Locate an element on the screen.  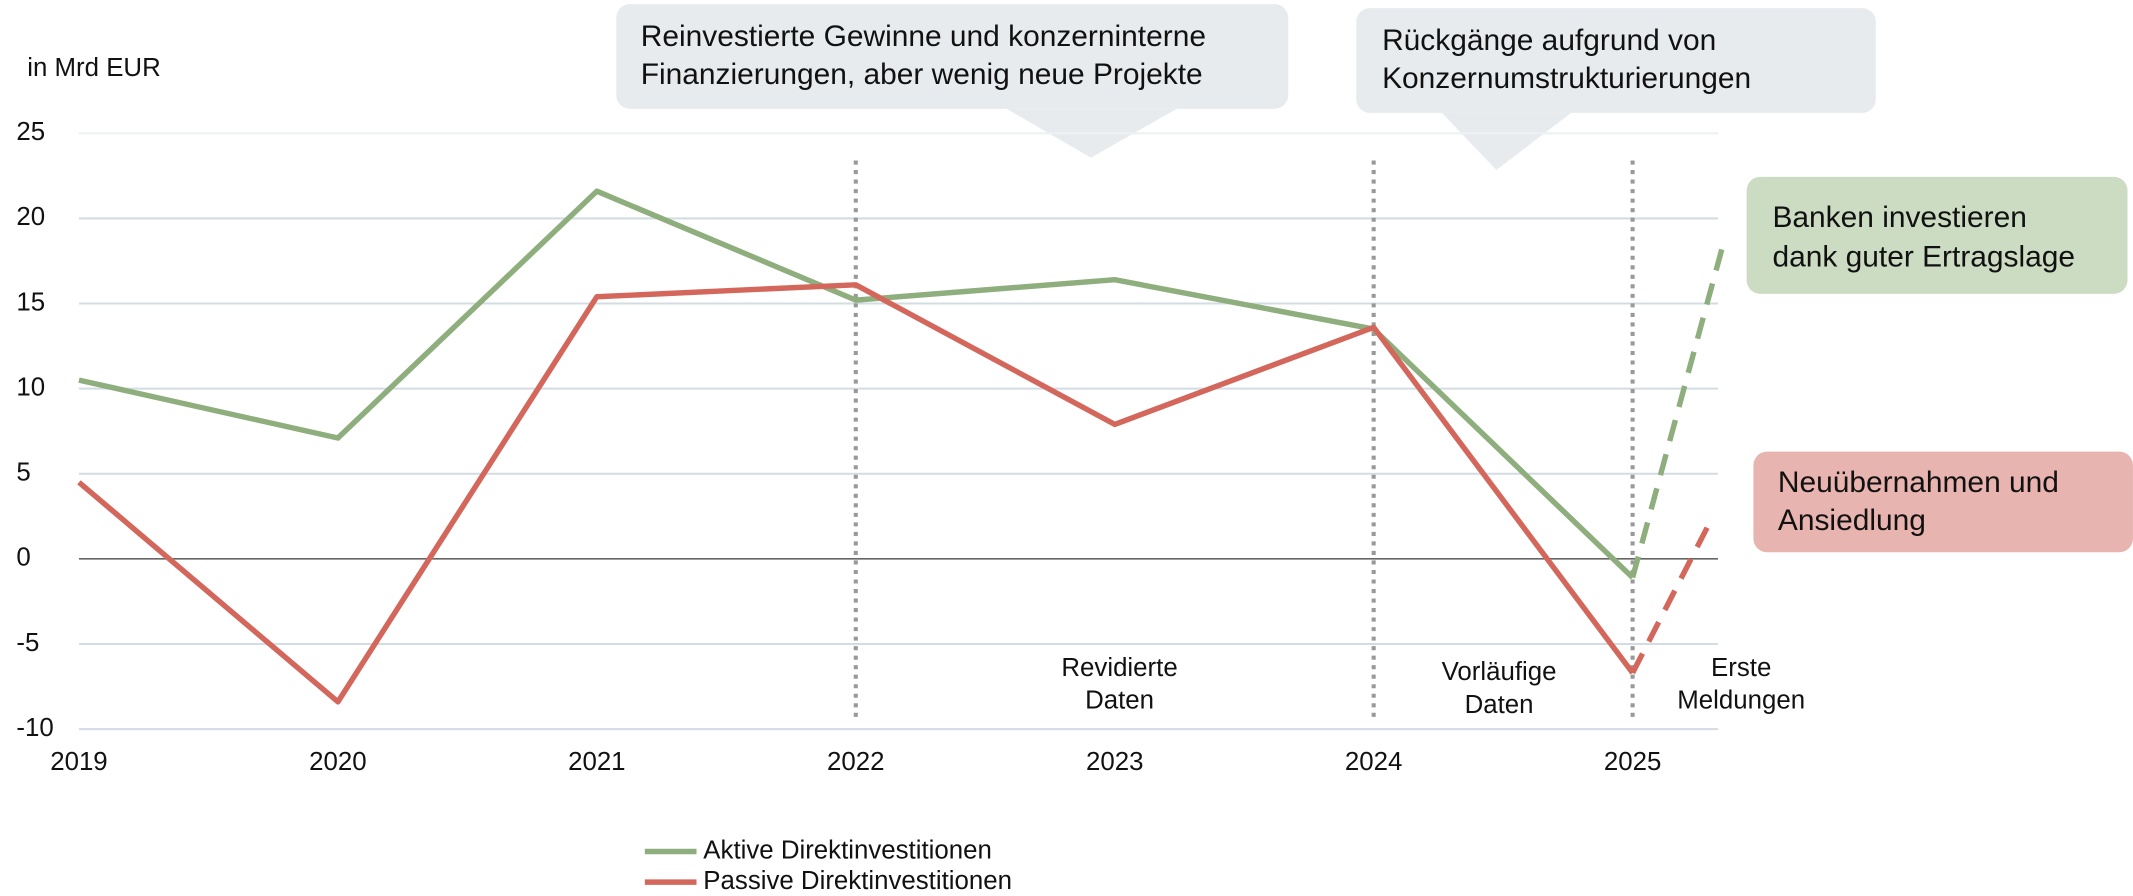
x-tick-label: 2024 is located at coordinates (1373, 762).